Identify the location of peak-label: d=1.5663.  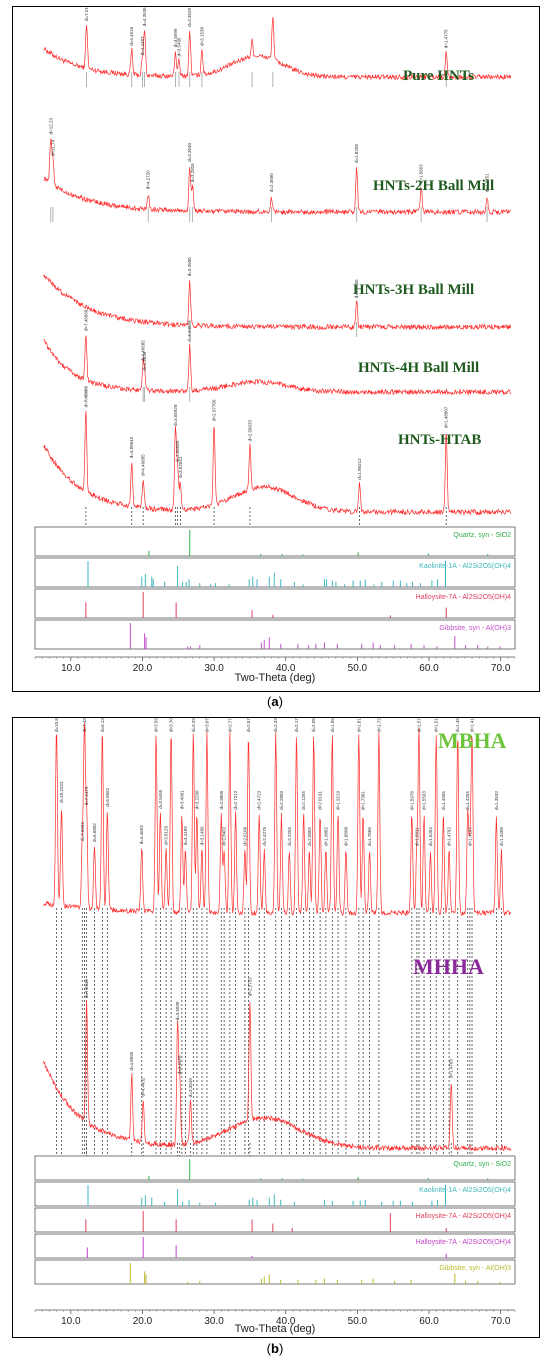
(421, 173).